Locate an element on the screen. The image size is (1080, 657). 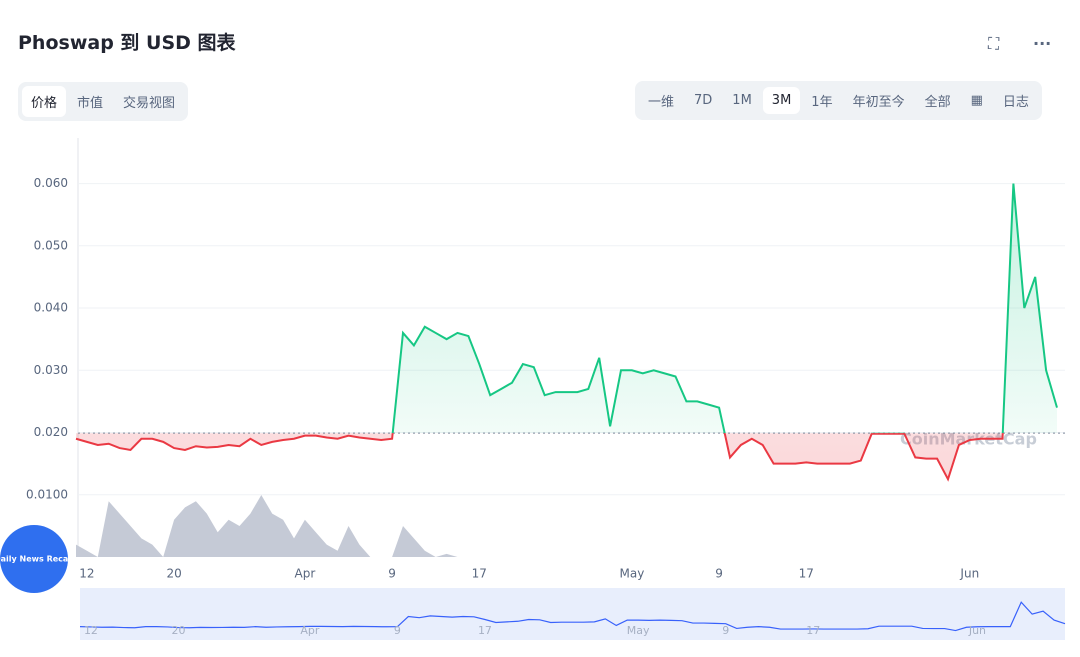
watermark: CoinMarketCap is located at coordinates (968, 439).